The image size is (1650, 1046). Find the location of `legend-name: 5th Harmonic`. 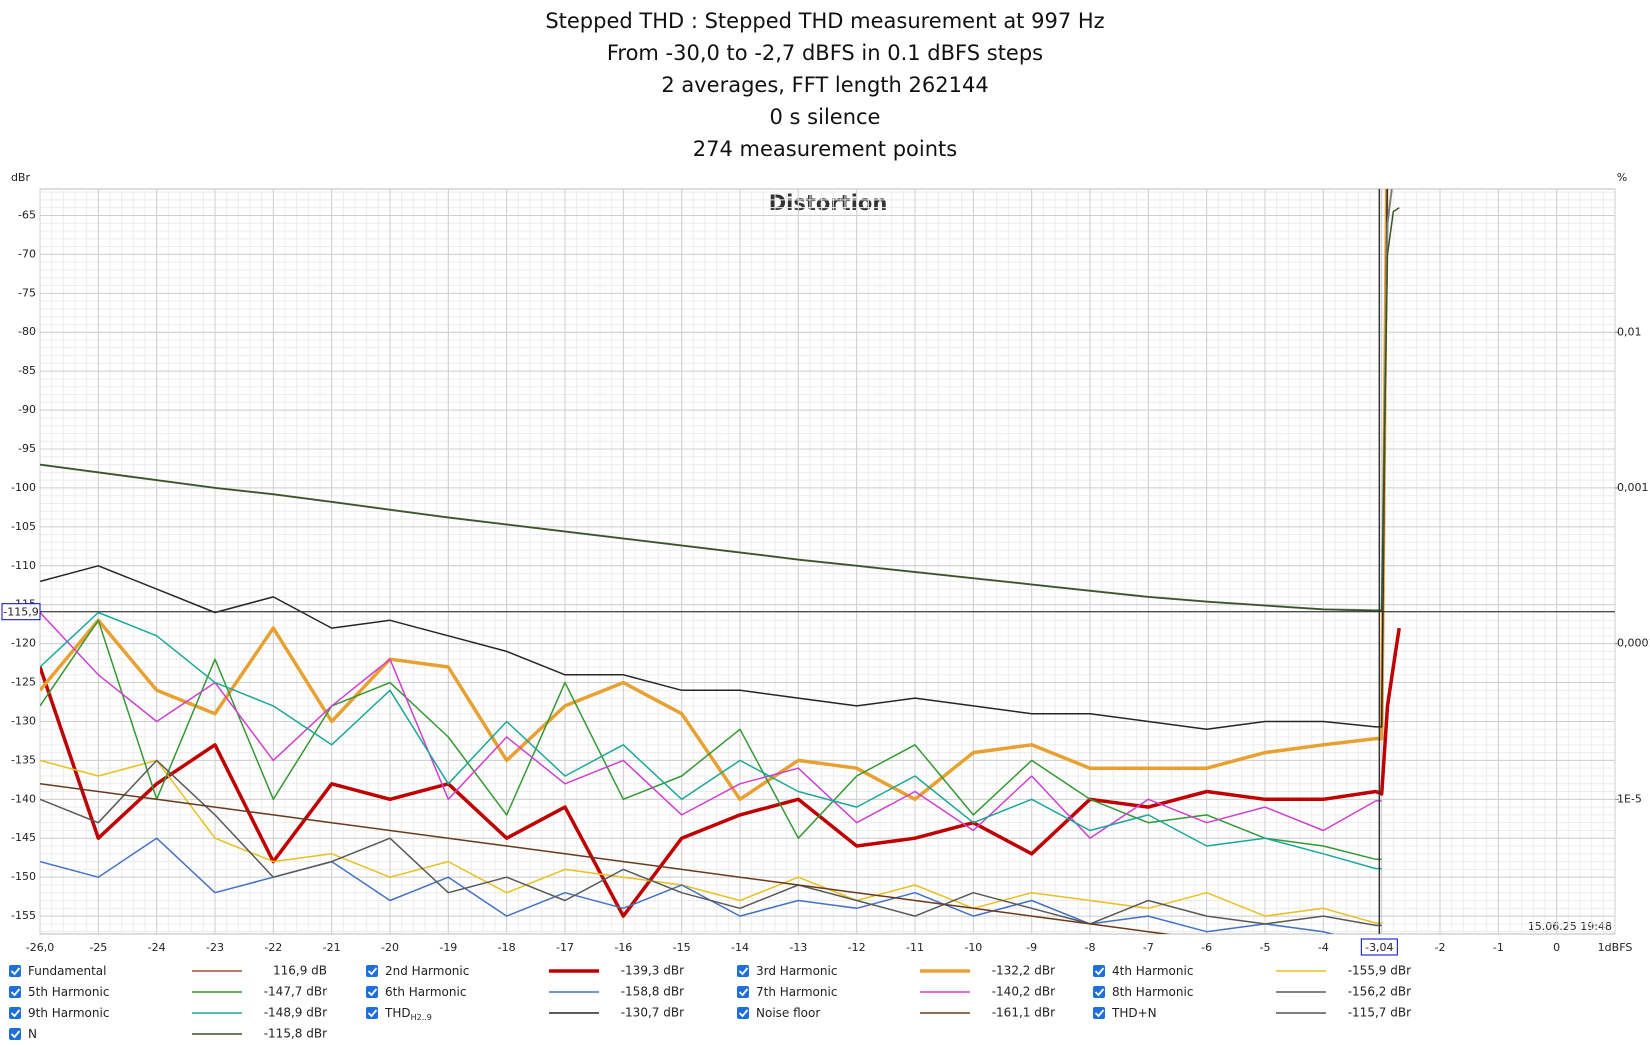

legend-name: 5th Harmonic is located at coordinates (68, 992).